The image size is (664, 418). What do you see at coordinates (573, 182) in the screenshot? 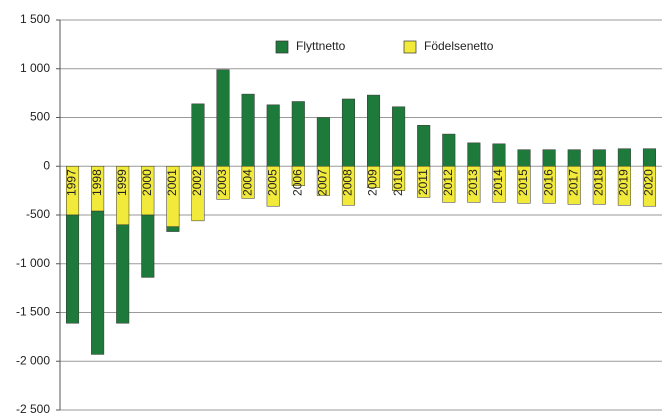
I see `x-tick-label: 2017` at bounding box center [573, 182].